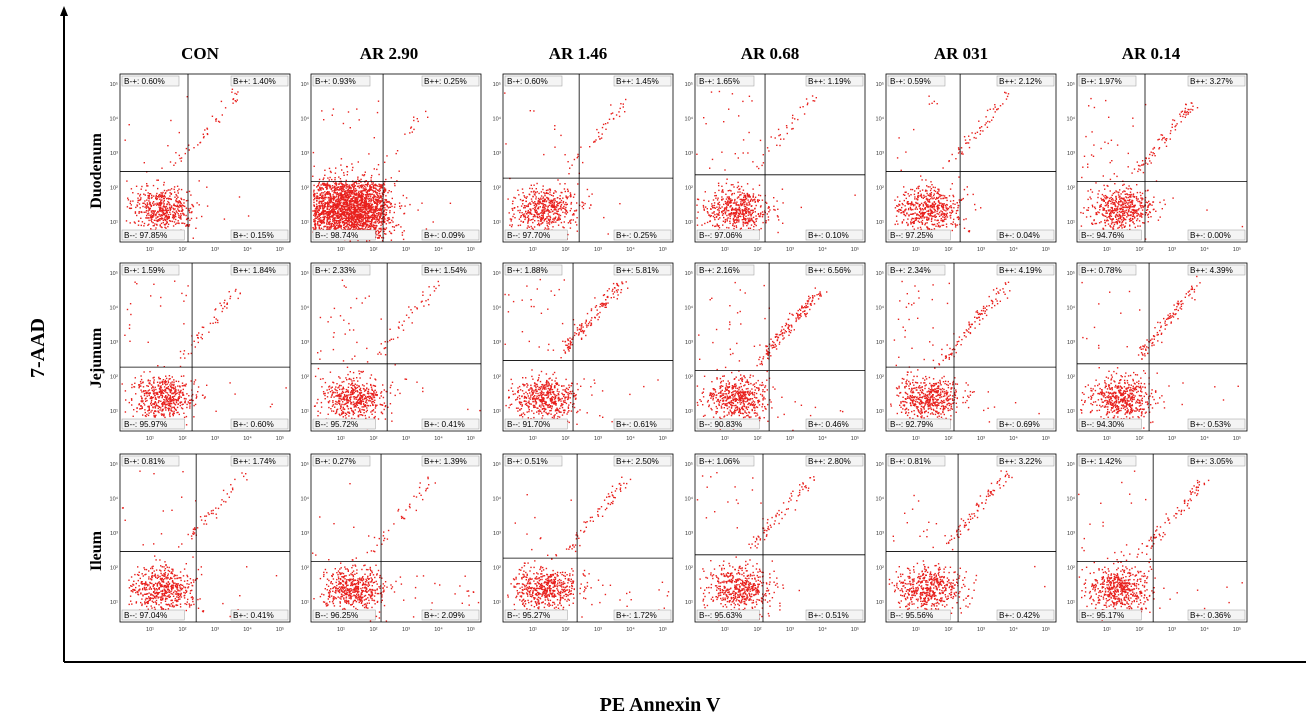  I want to click on y-tick-label: 10⁵, so click(497, 84).